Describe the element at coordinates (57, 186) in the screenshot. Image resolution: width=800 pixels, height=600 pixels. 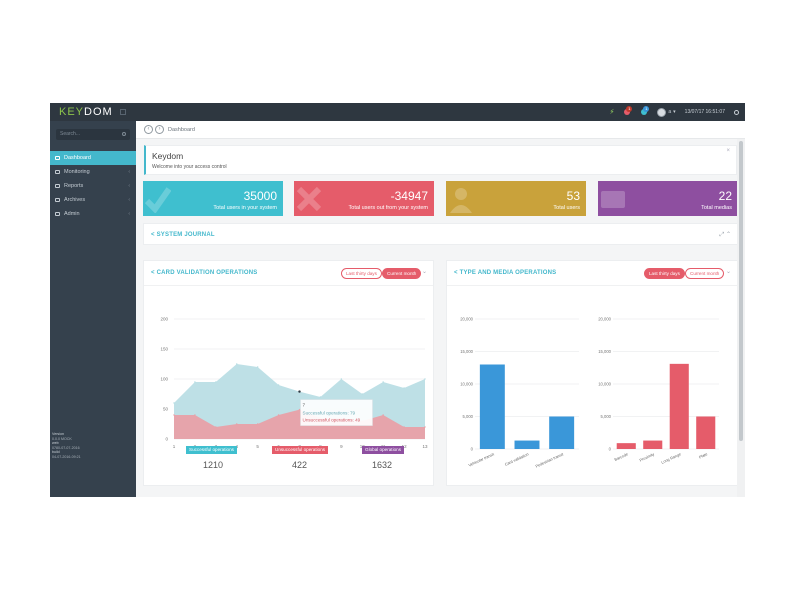
I see `reports-icon` at that location.